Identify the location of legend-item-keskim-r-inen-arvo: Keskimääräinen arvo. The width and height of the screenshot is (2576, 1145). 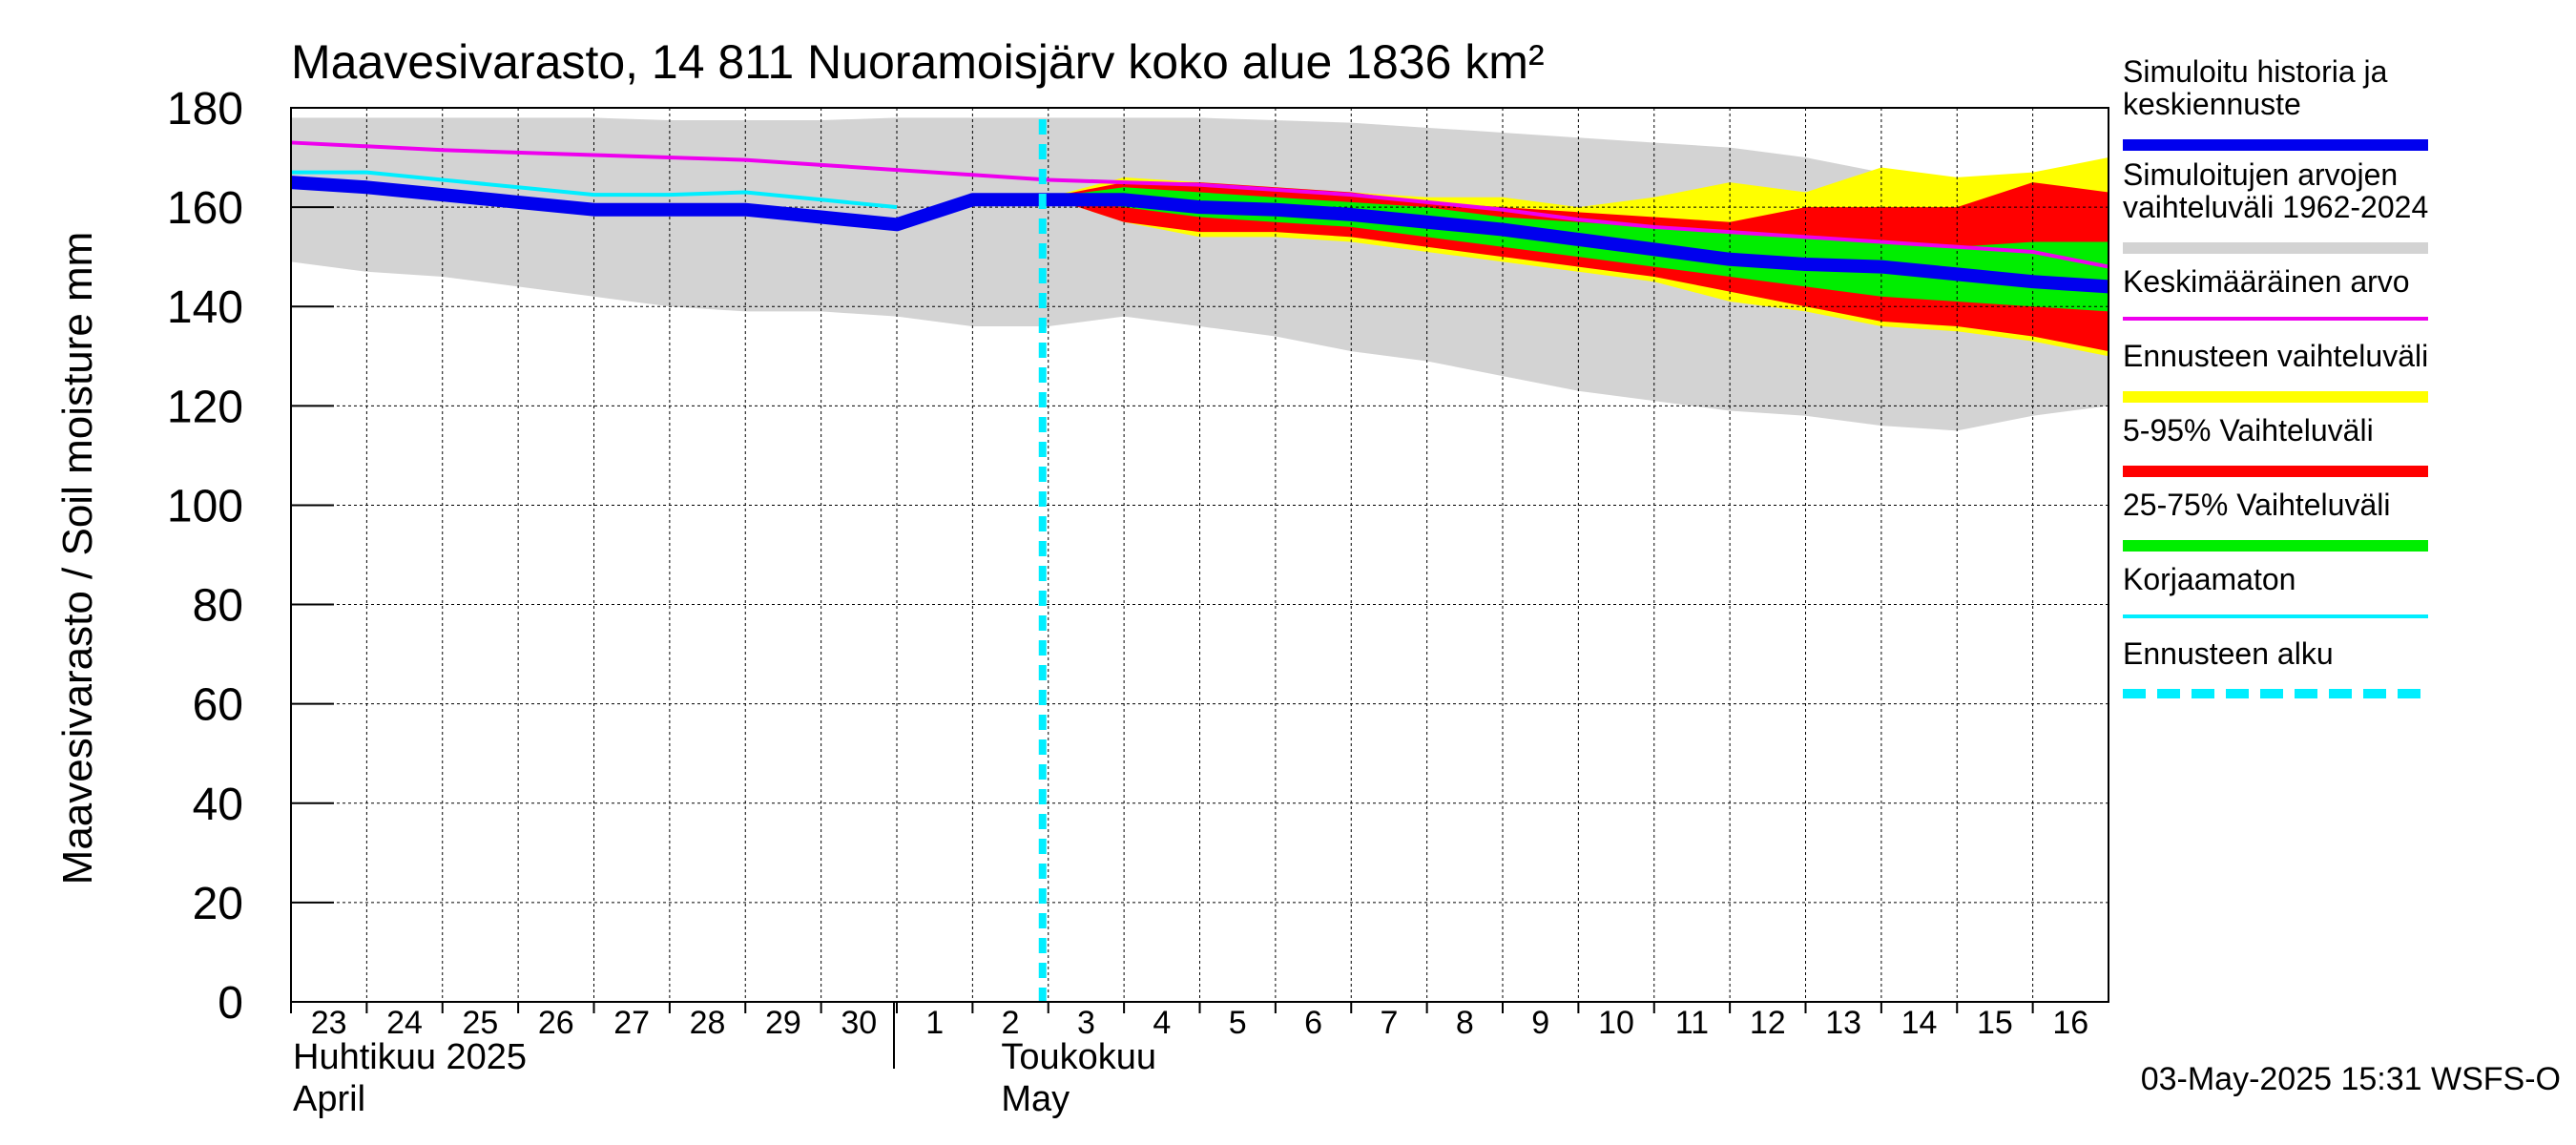
(2347, 292).